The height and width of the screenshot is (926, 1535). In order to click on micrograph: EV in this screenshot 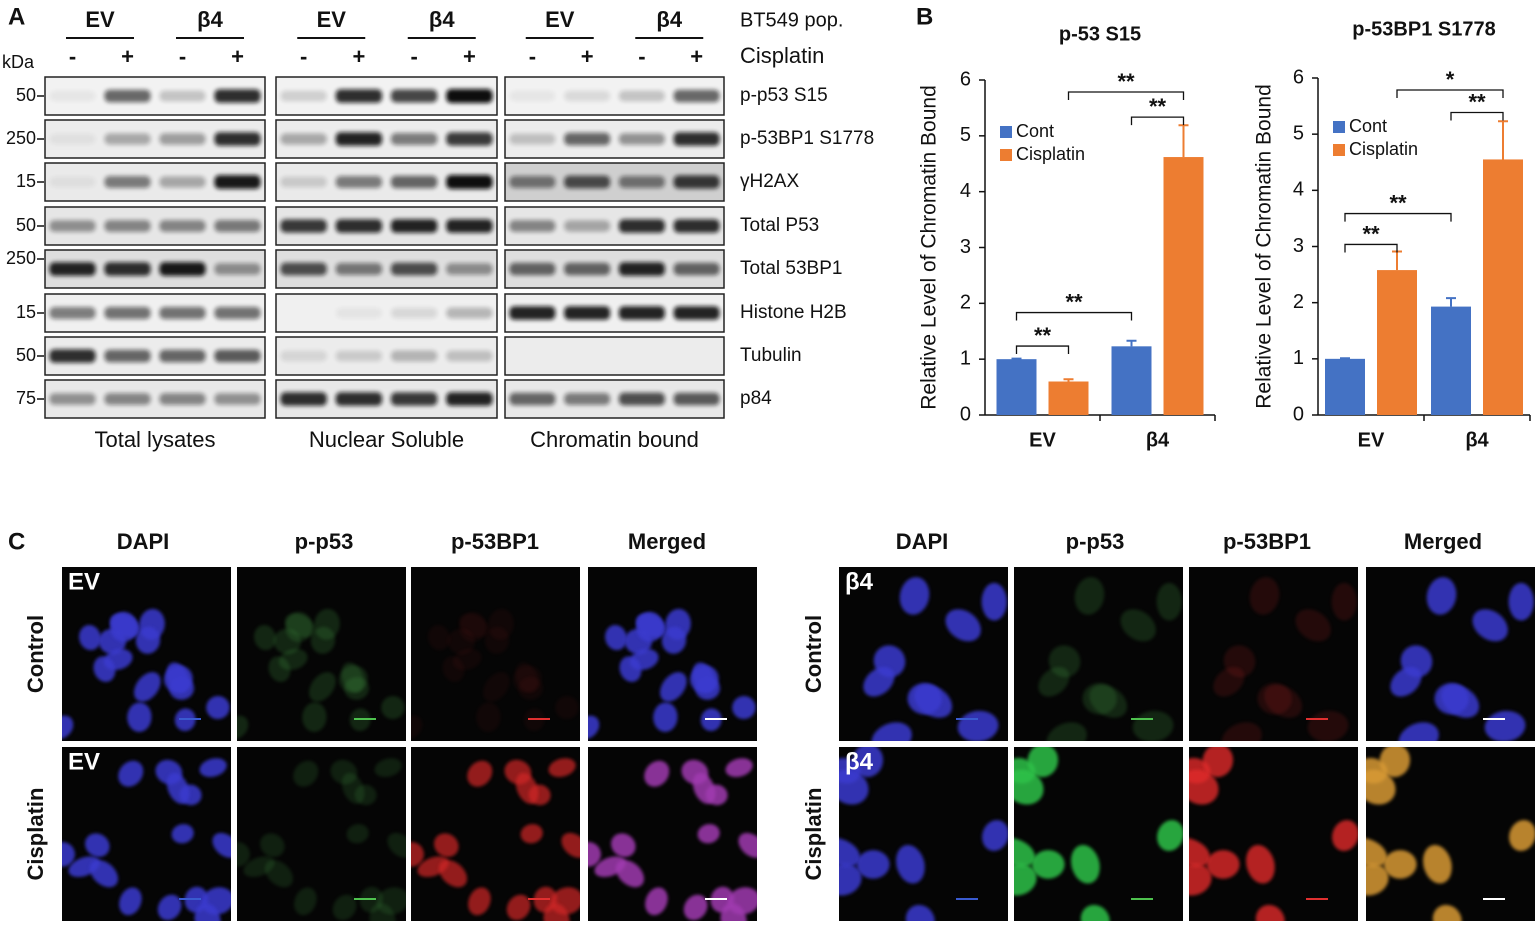, I will do `click(146, 654)`.